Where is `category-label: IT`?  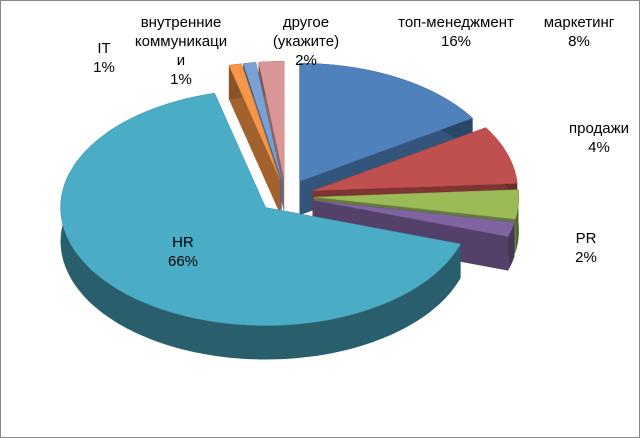
category-label: IT is located at coordinates (104, 48).